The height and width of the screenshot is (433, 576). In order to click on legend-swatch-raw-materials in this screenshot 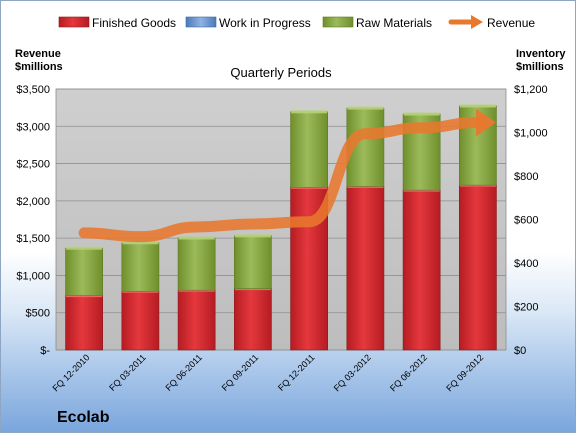, I will do `click(338, 22)`.